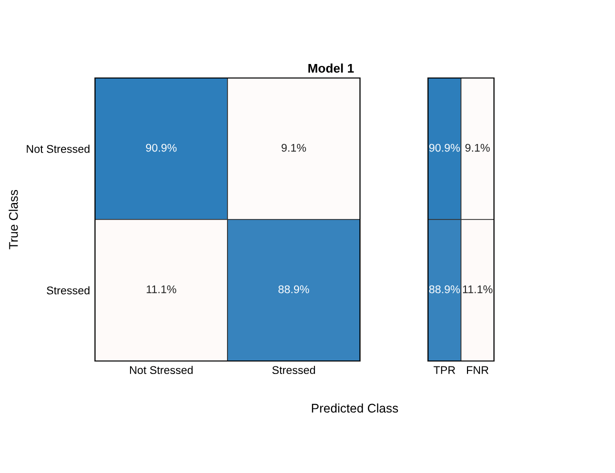 The height and width of the screenshot is (473, 615). What do you see at coordinates (293, 370) in the screenshot?
I see `x-tick-label: Stressed` at bounding box center [293, 370].